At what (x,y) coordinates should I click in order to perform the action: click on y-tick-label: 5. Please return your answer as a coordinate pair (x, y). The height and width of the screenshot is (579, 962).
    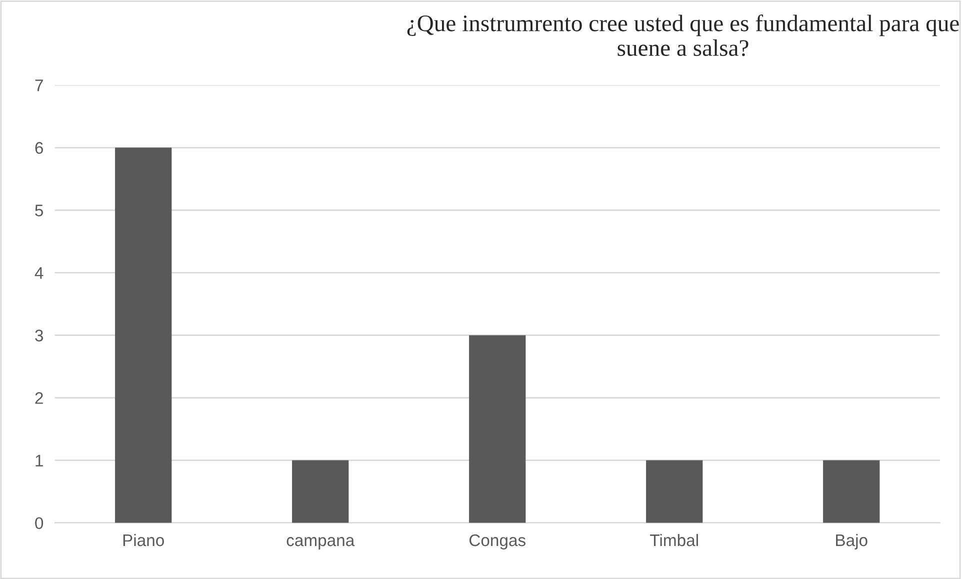
    Looking at the image, I should click on (39, 210).